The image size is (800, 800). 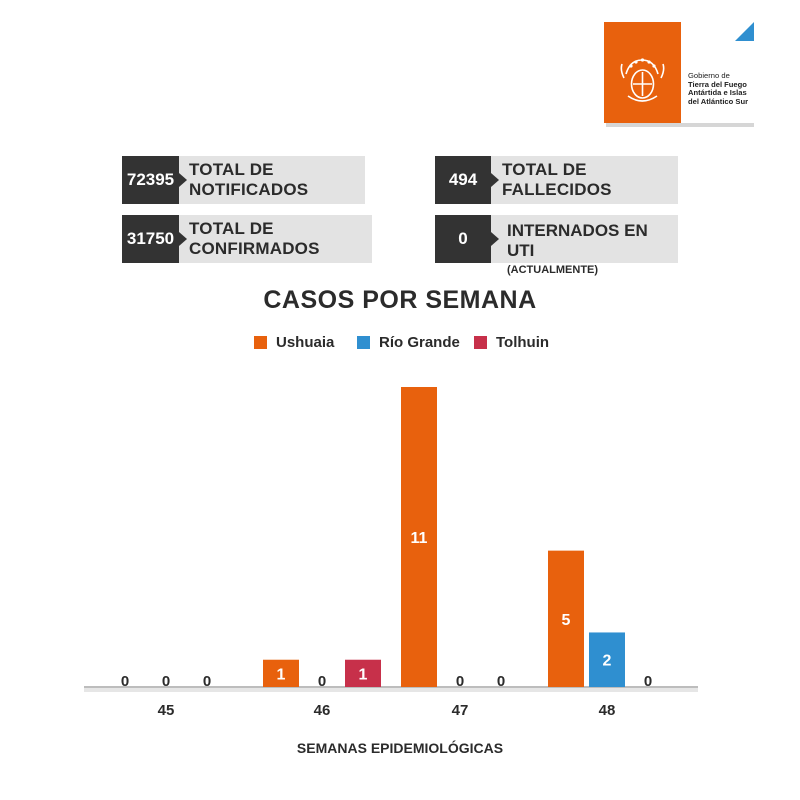 What do you see at coordinates (400, 300) in the screenshot?
I see `chart-title: CASOS POR SEMANA` at bounding box center [400, 300].